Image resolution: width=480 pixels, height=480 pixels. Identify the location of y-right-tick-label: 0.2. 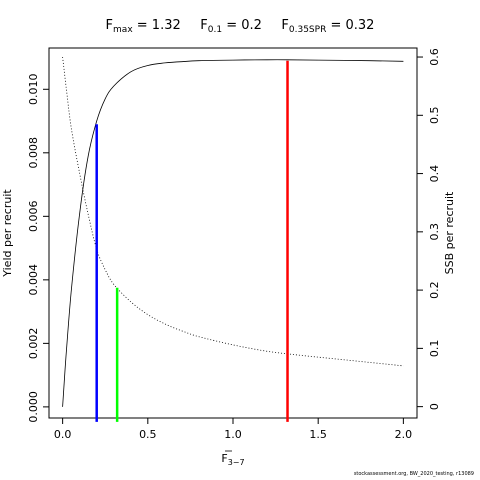
(434, 290).